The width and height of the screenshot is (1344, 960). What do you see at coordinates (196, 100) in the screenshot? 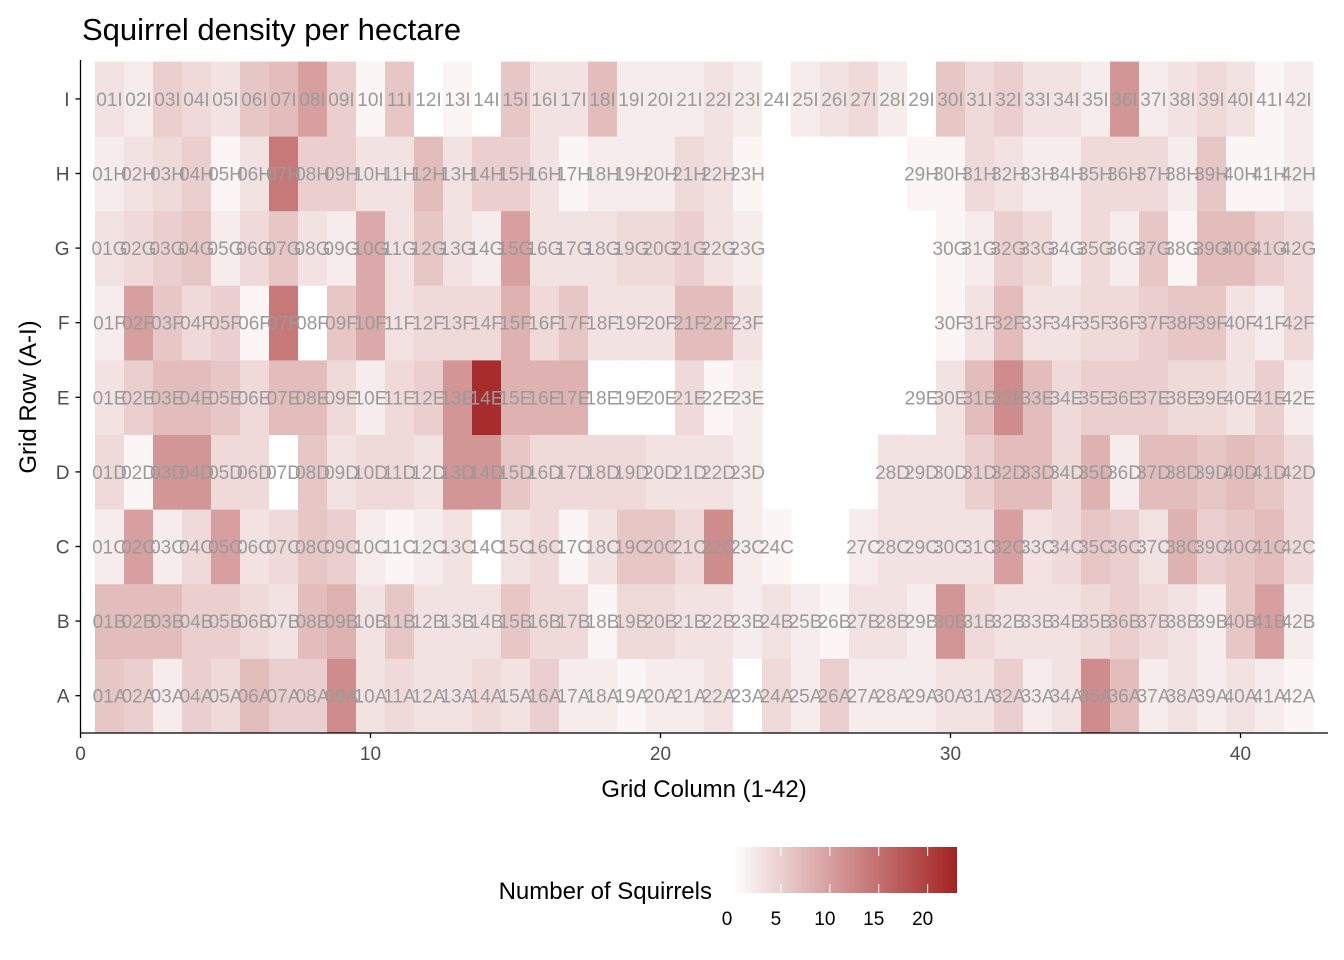
I see `cell-label-04I: 04I` at bounding box center [196, 100].